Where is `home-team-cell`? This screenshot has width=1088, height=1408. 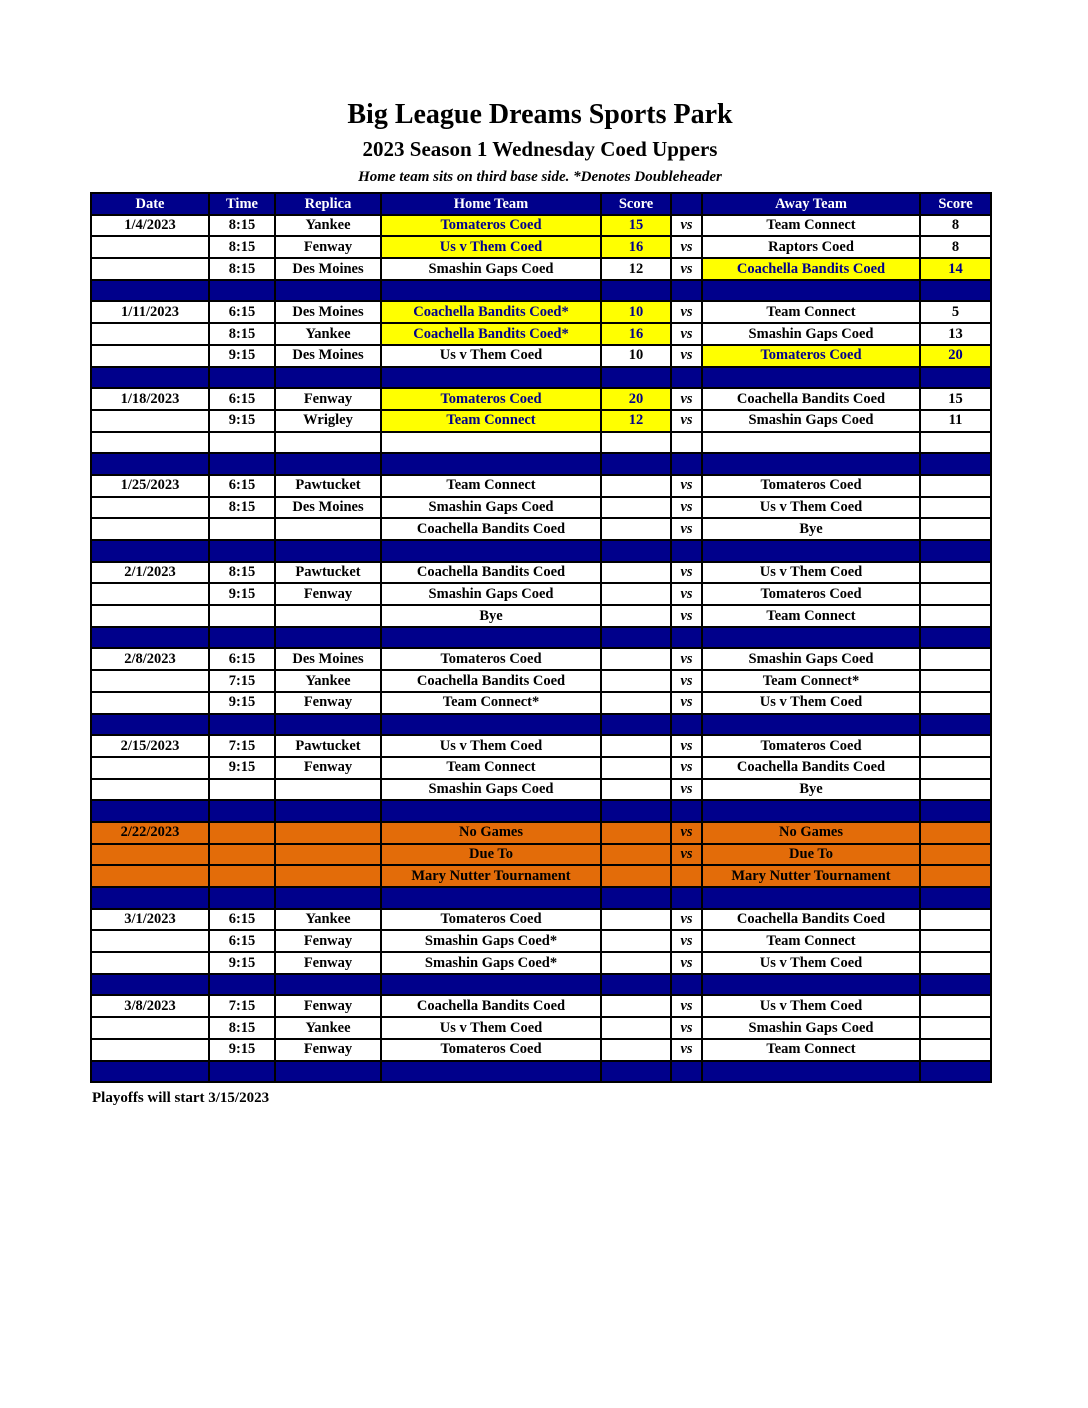 home-team-cell is located at coordinates (491, 290).